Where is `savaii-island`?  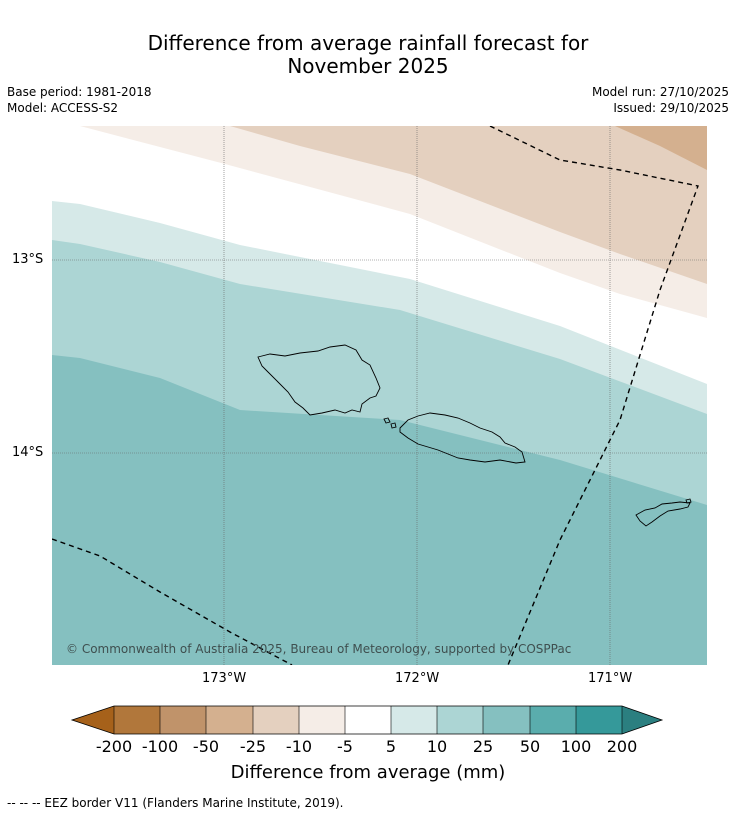
savaii-island is located at coordinates (319, 380).